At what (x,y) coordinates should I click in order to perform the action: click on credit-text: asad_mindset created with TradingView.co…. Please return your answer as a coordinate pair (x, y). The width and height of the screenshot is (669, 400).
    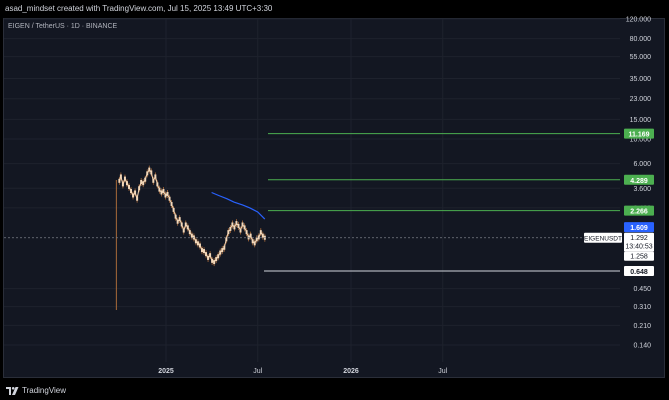
    Looking at the image, I should click on (139, 8).